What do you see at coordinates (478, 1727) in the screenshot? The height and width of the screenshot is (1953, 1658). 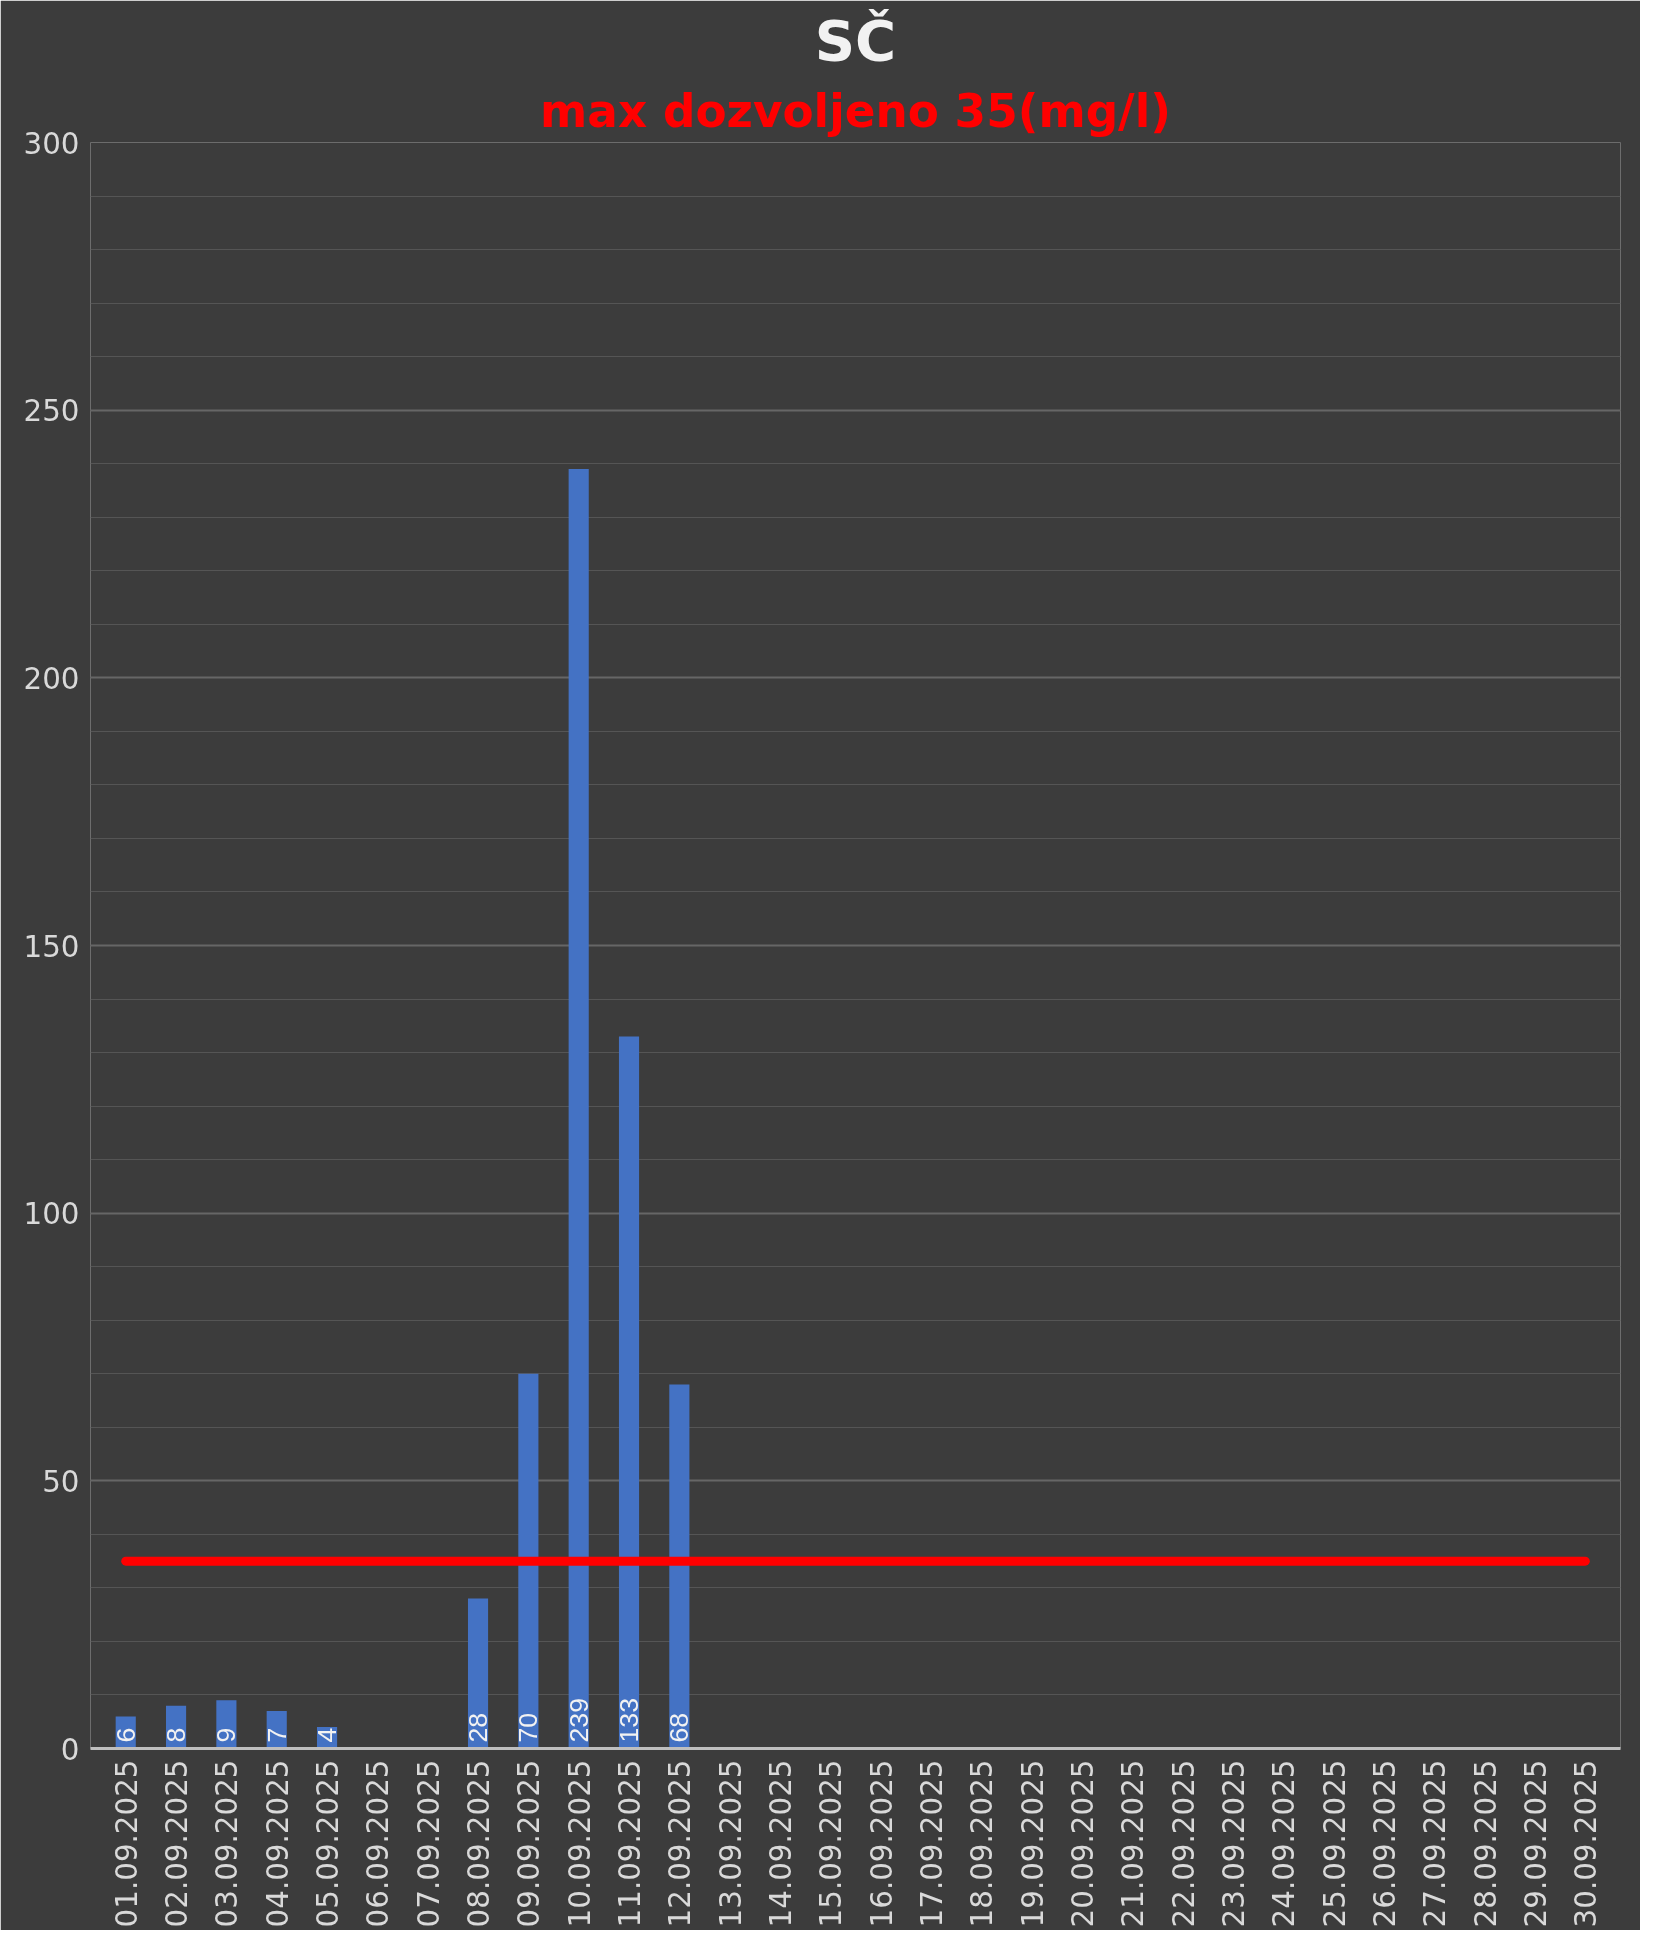 I see `data-label: 28` at bounding box center [478, 1727].